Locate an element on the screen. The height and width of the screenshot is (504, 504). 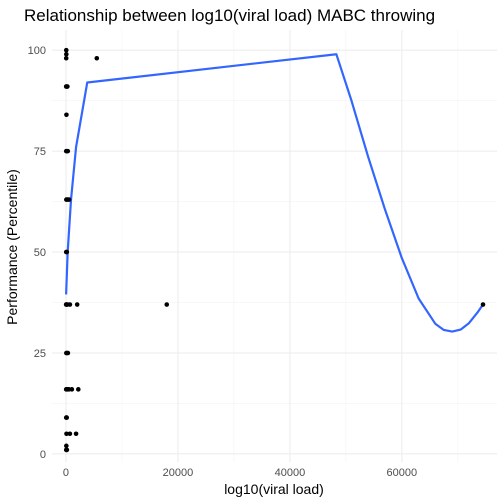
y-tick-label: 50 is located at coordinates (40, 253).